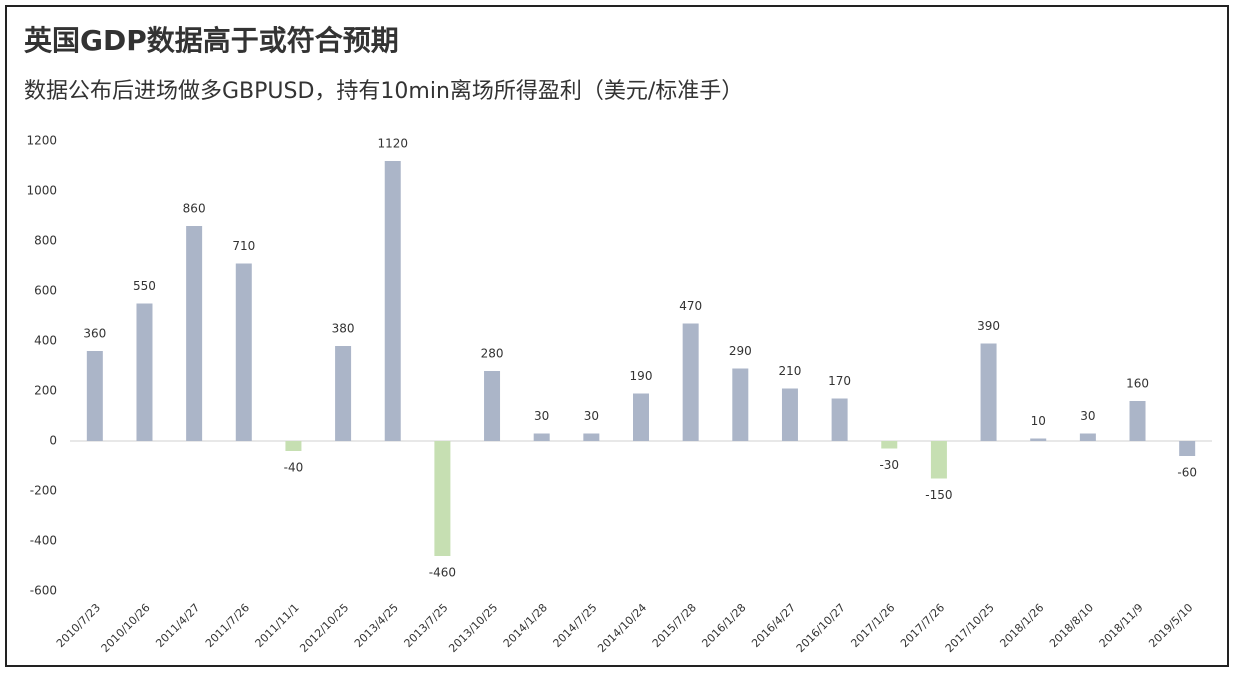 Image resolution: width=1238 pixels, height=674 pixels. Describe the element at coordinates (1038, 421) in the screenshot. I see `data-label: 10` at that location.